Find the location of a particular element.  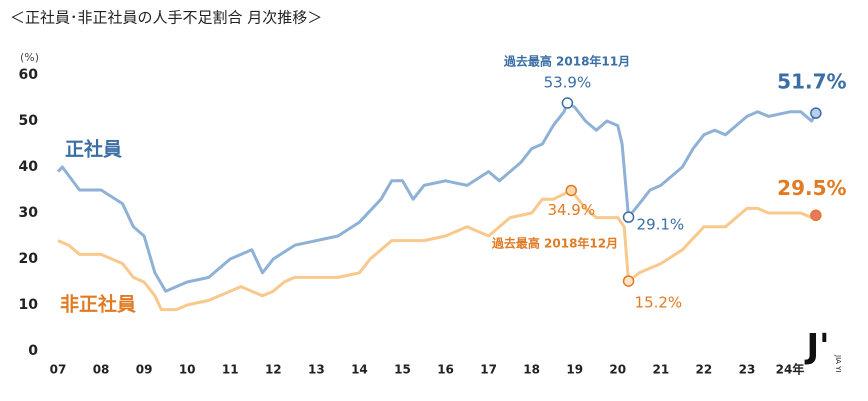

x-tick-label: 11 is located at coordinates (230, 370).